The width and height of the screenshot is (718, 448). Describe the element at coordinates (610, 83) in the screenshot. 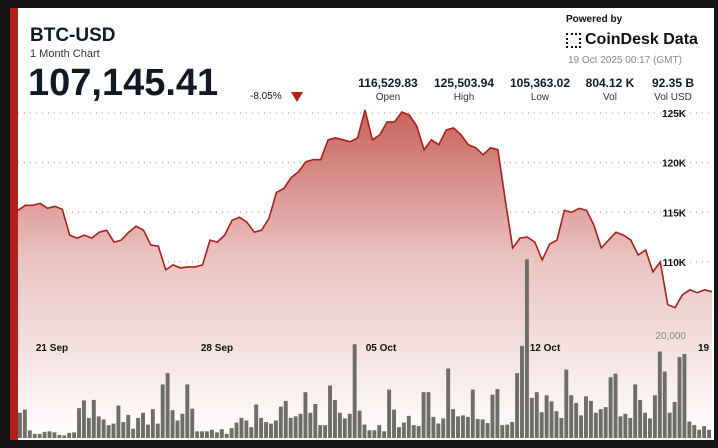

I see `stat-value: 804.12 K` at that location.